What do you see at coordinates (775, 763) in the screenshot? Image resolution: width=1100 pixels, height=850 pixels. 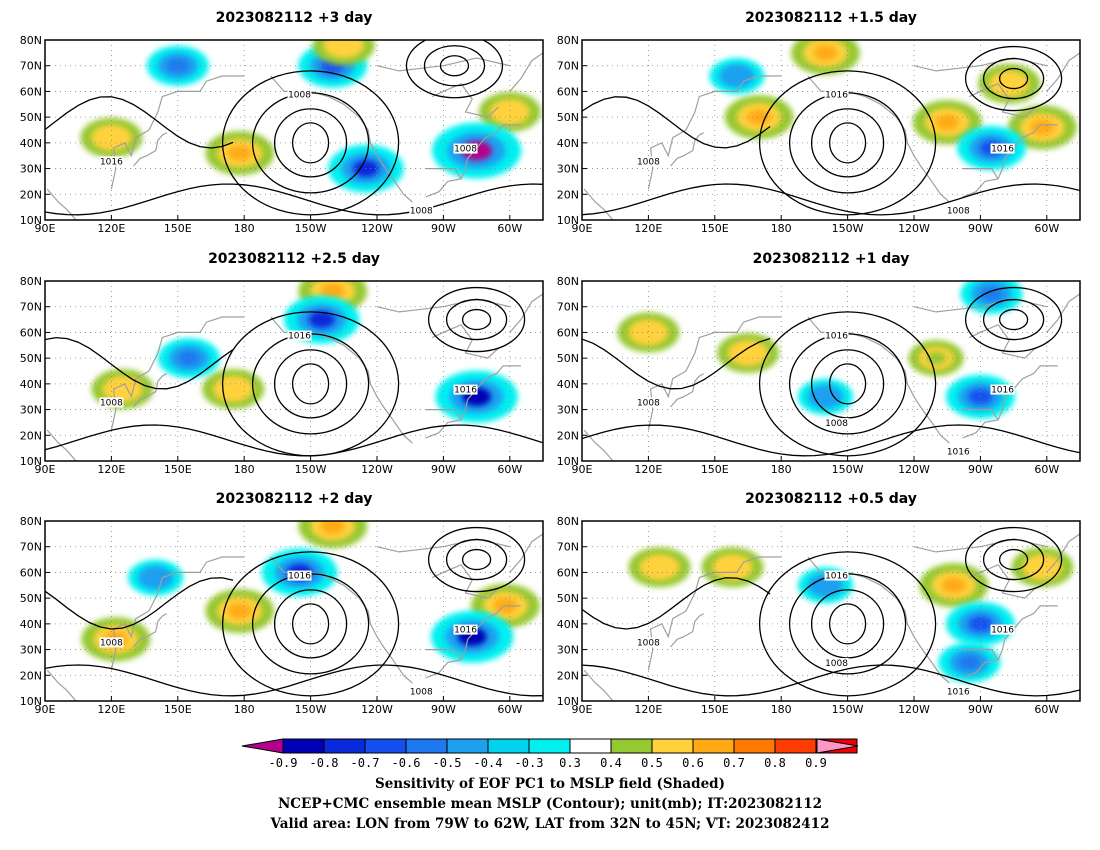 I see `colorbar-tick-label: 0.8` at bounding box center [775, 763].